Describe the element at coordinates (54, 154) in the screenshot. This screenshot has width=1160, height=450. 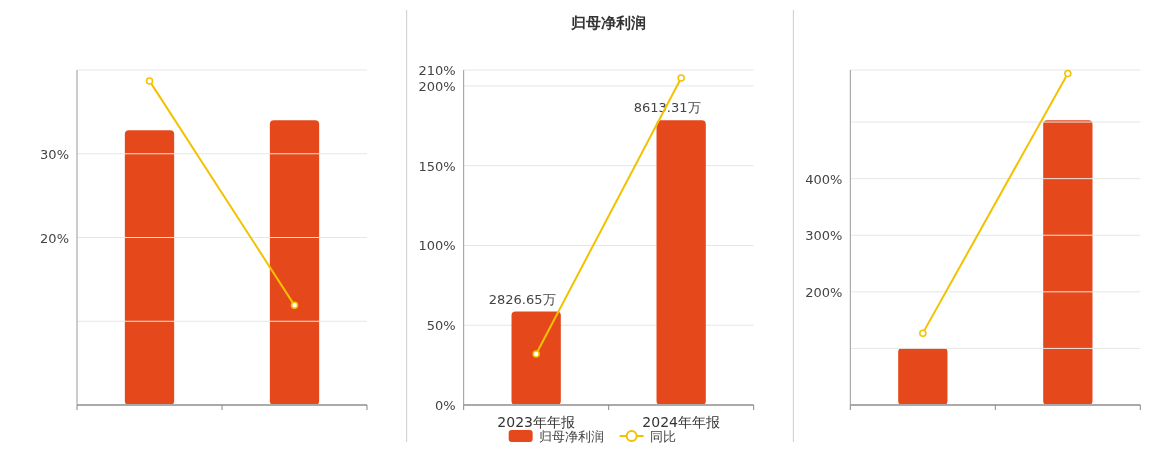
I see `y-tick-label: 30%` at that location.